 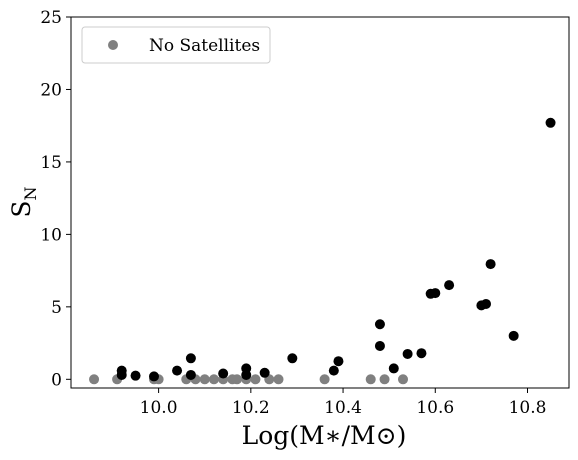 What do you see at coordinates (55, 199) in the screenshot?
I see `y-axis-ticks: 0 5 10 15 20 25` at bounding box center [55, 199].